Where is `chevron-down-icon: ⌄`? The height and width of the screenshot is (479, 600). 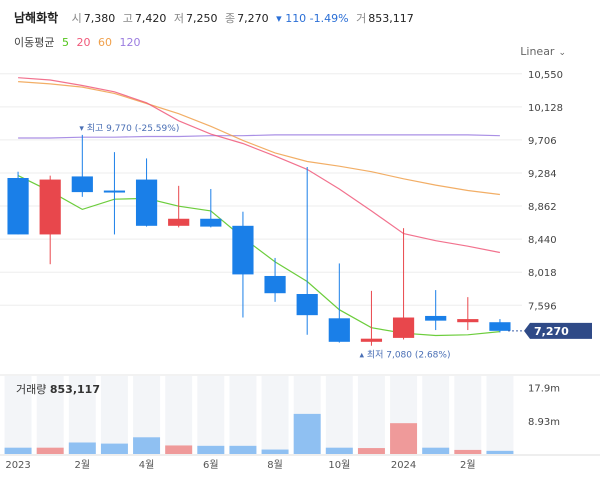
chevron-down-icon: ⌄ is located at coordinates (562, 53).